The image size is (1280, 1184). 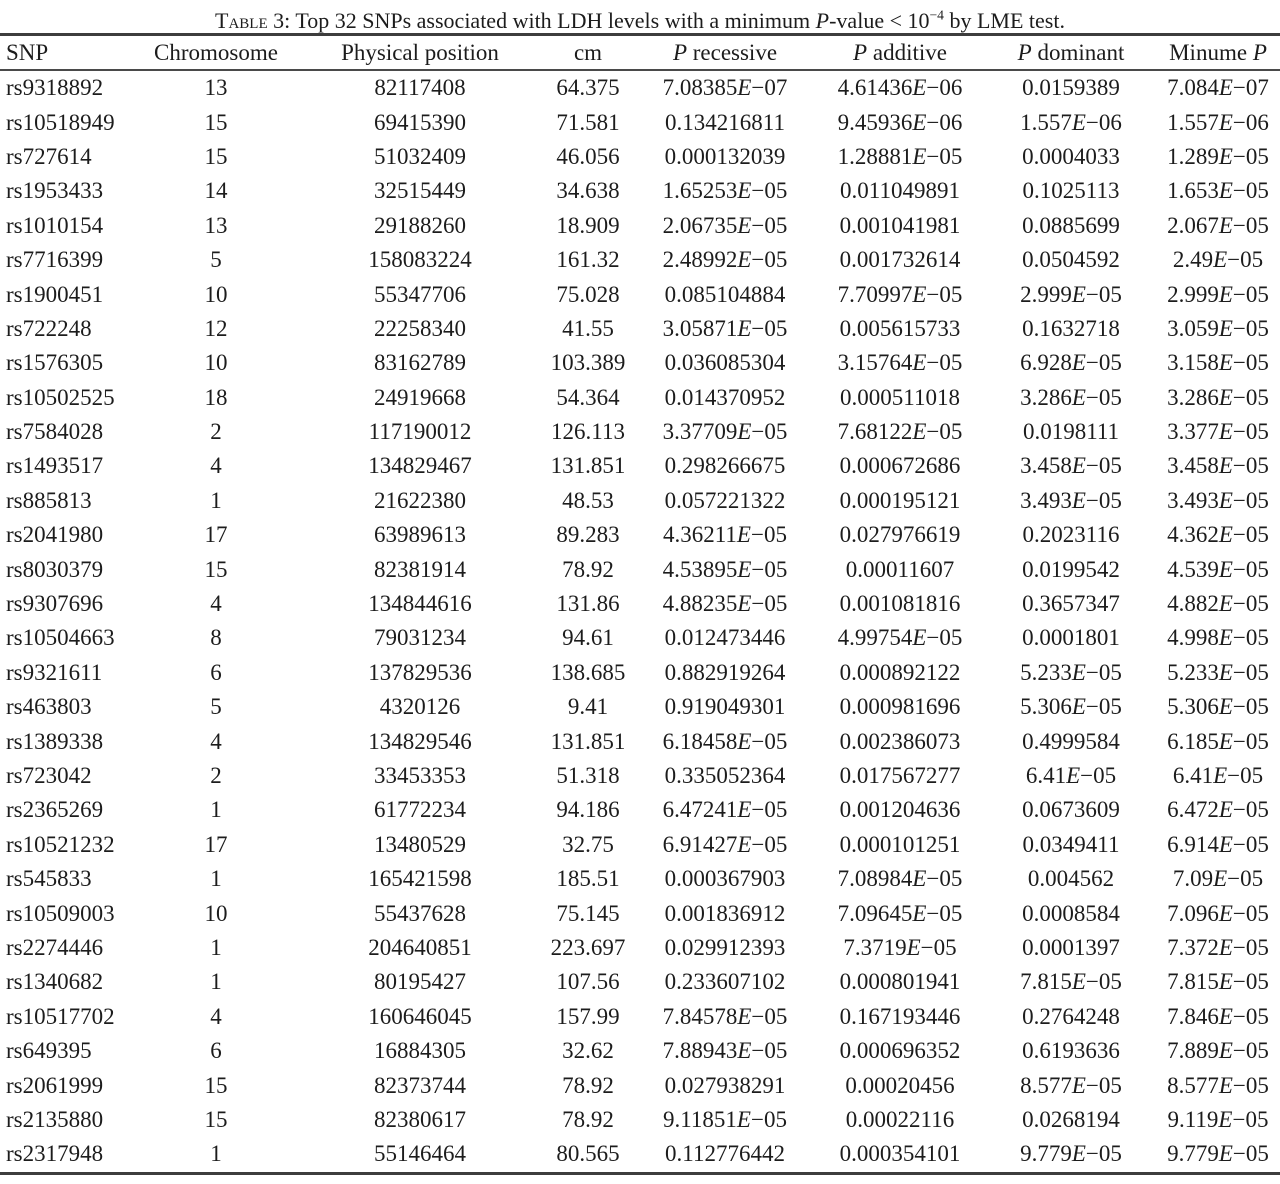 I want to click on cell-snp: rs649395, so click(x=49, y=1051).